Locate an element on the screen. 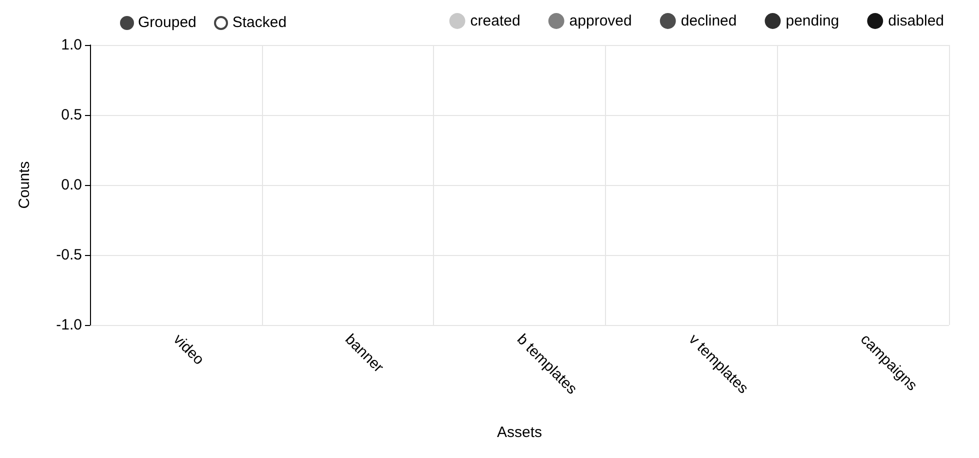 The width and height of the screenshot is (979, 458). y-axis-title: Counts is located at coordinates (24, 185).